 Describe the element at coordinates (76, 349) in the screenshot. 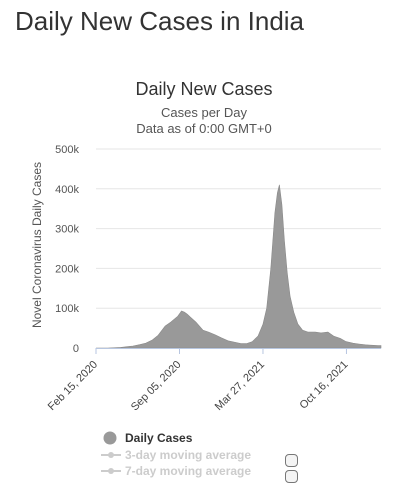

I see `y-tick-label: 0` at that location.